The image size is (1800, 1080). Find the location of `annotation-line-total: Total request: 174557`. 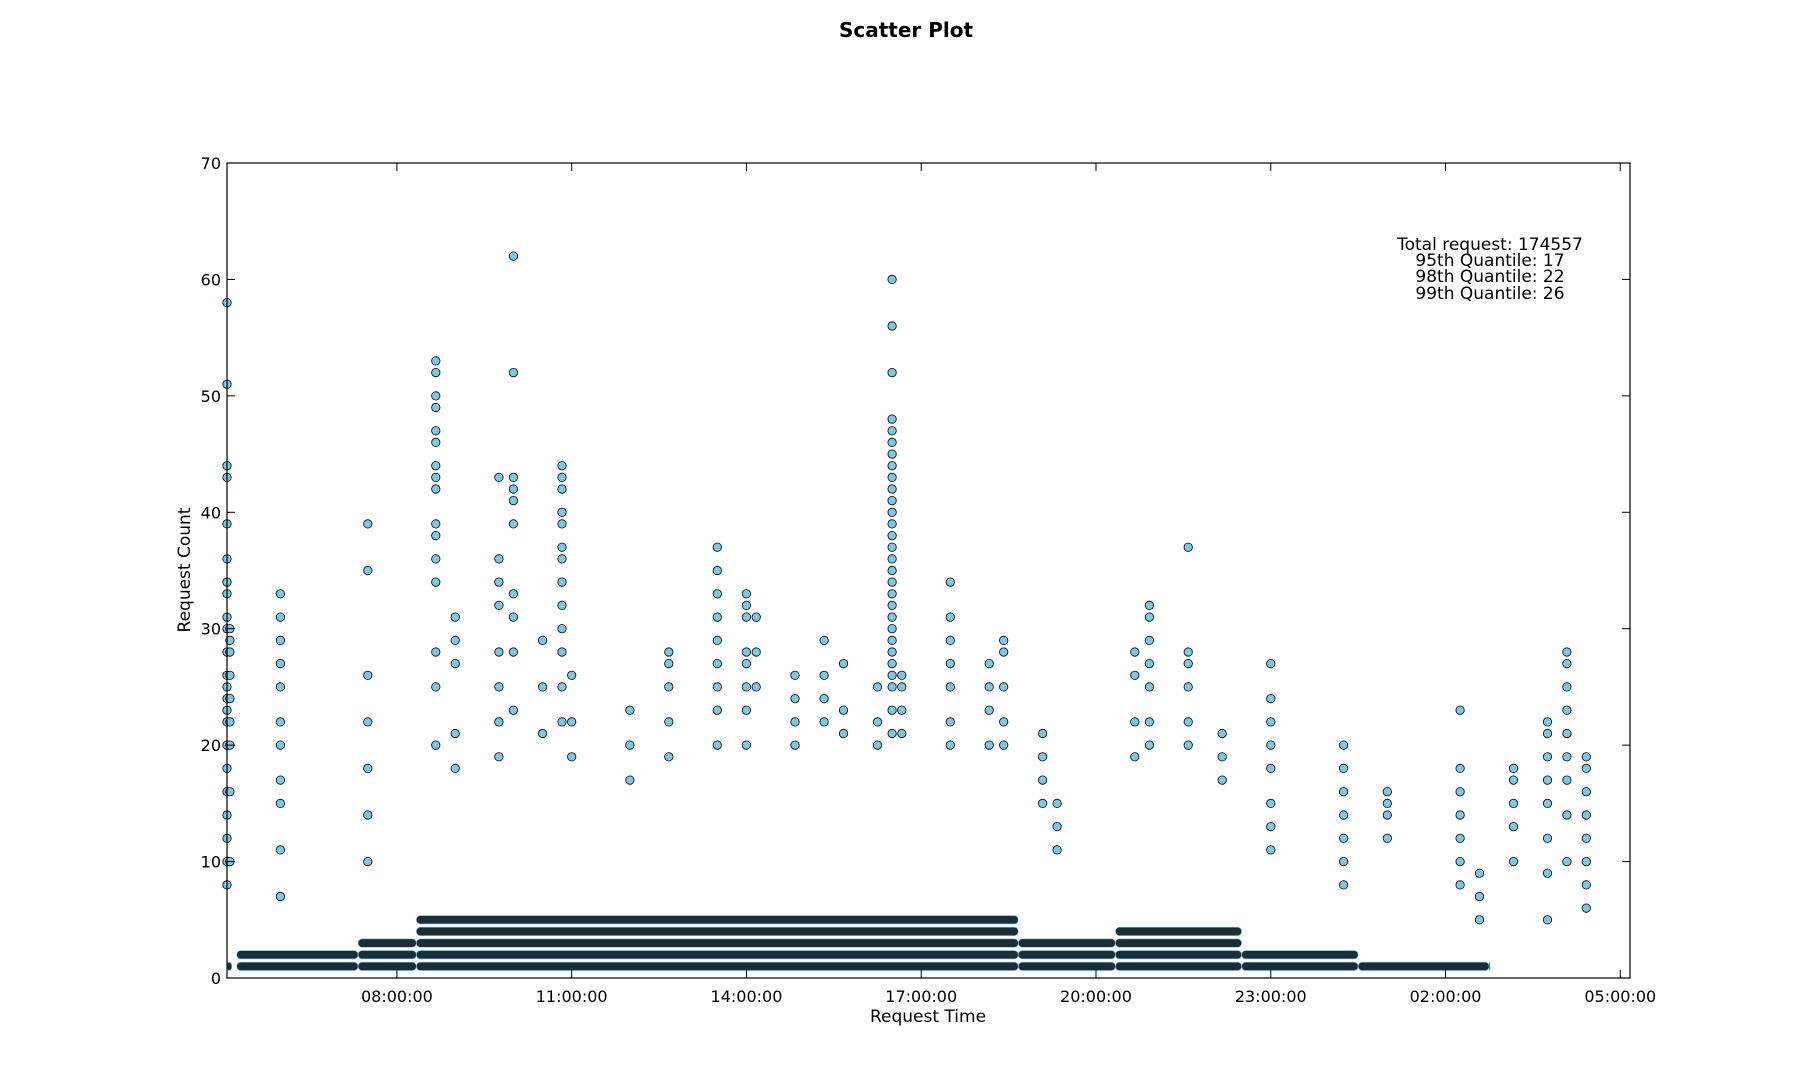

annotation-line-total: Total request: 174557 is located at coordinates (1489, 245).